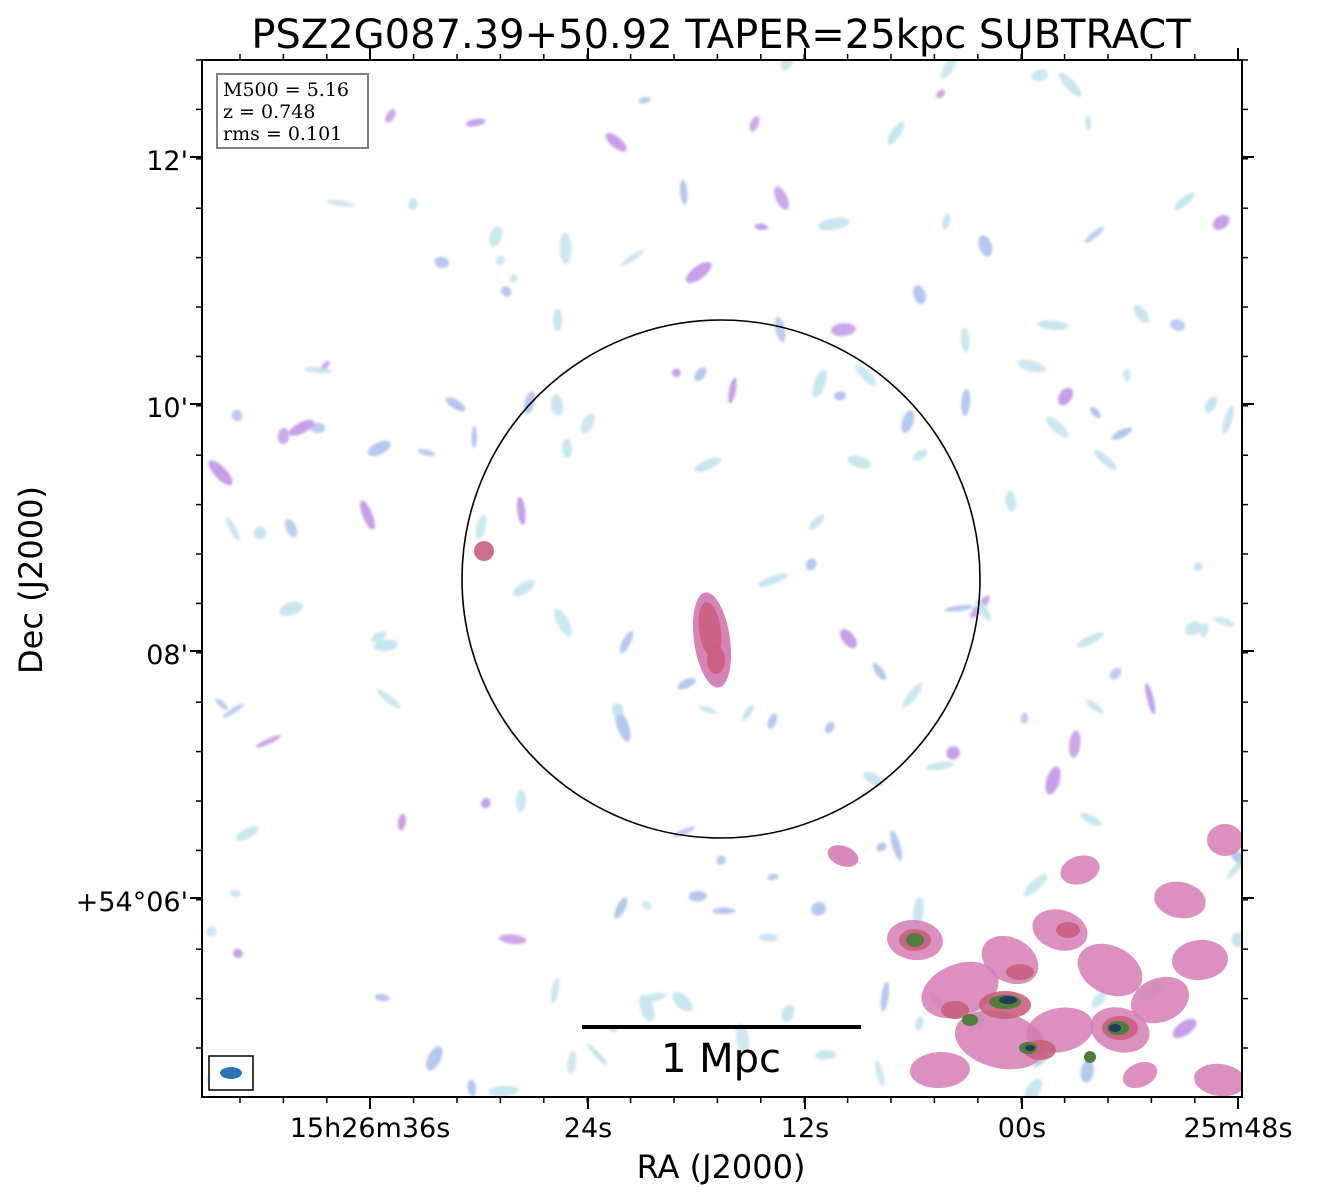  Describe the element at coordinates (721, 35) in the screenshot. I see `figure-title: PSZ2G087.39+50.92 TAPER=25kpc SUBTRACT` at that location.